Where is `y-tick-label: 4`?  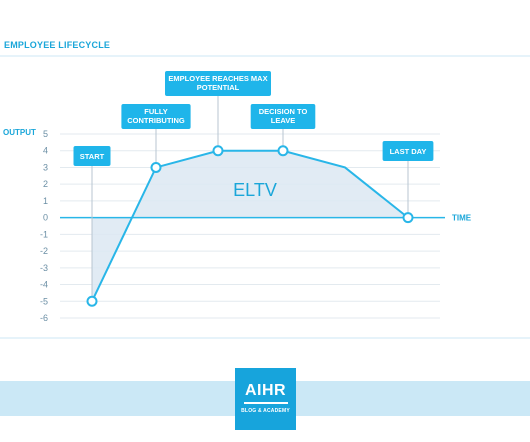 y-tick-label: 4 is located at coordinates (45, 151).